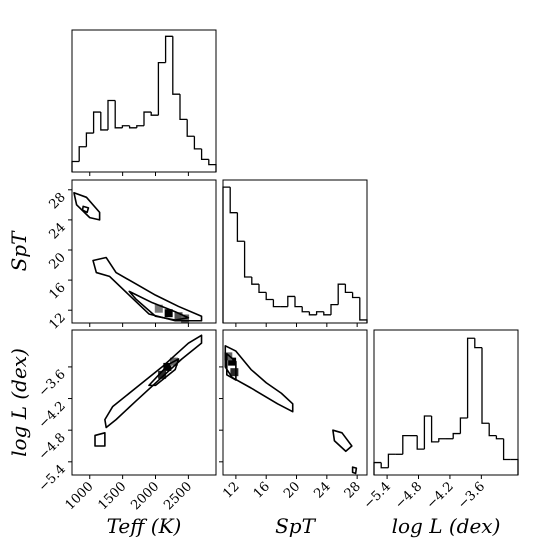 Image resolution: width=547 pixels, height=552 pixels. What do you see at coordinates (471, 495) in the screenshot?
I see `x-tick-label: −3.6` at bounding box center [471, 495].